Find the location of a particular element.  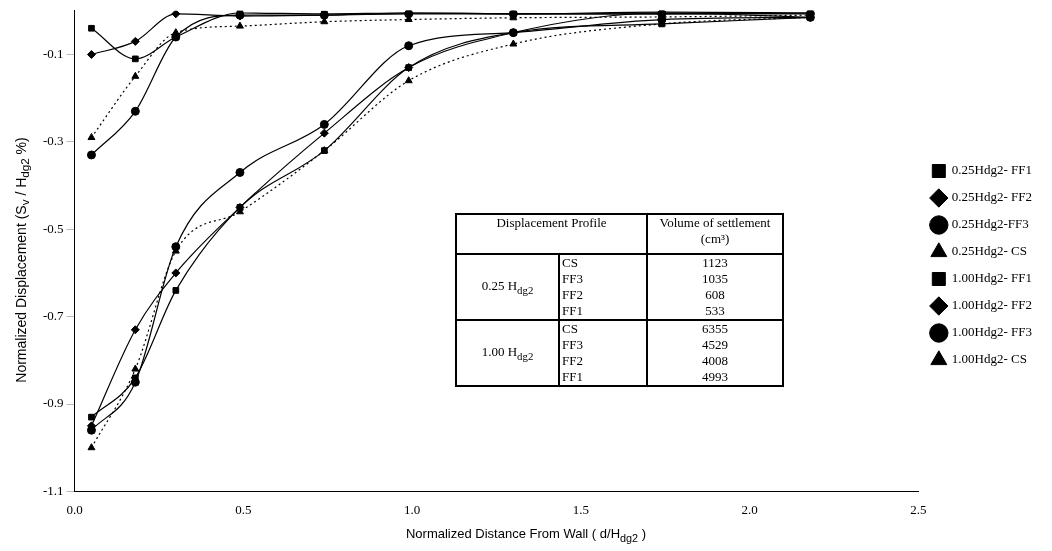

x-tick-label: 2.5 is located at coordinates (918, 509).